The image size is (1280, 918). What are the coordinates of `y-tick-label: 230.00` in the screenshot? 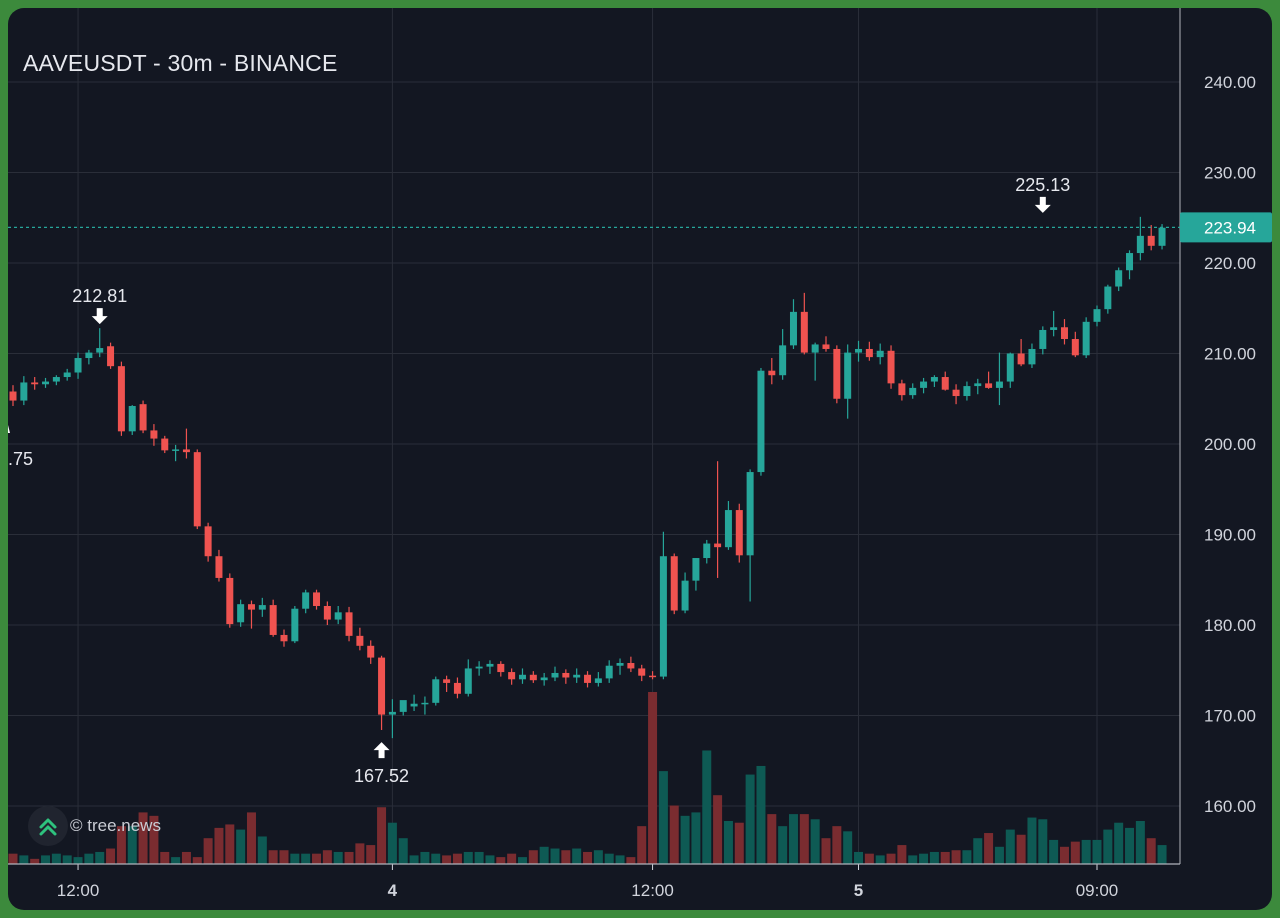 It's located at (1230, 173).